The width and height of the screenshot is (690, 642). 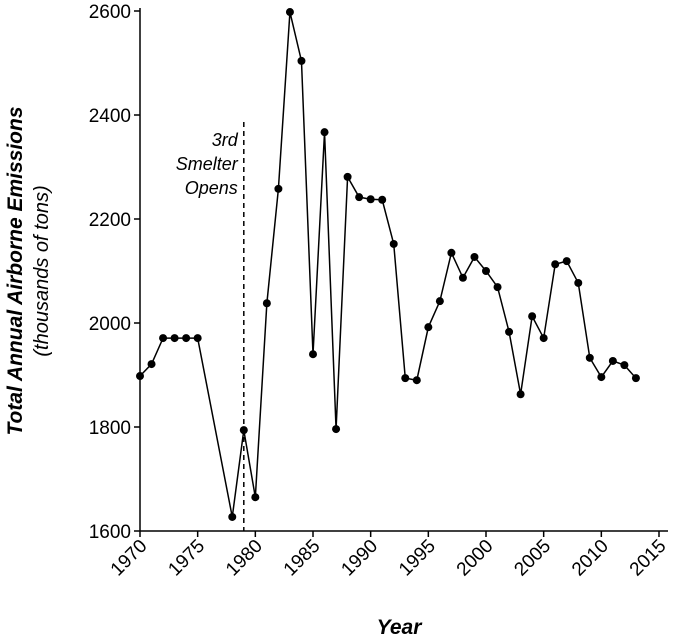 What do you see at coordinates (110, 532) in the screenshot?
I see `y-tick-label: 1600` at bounding box center [110, 532].